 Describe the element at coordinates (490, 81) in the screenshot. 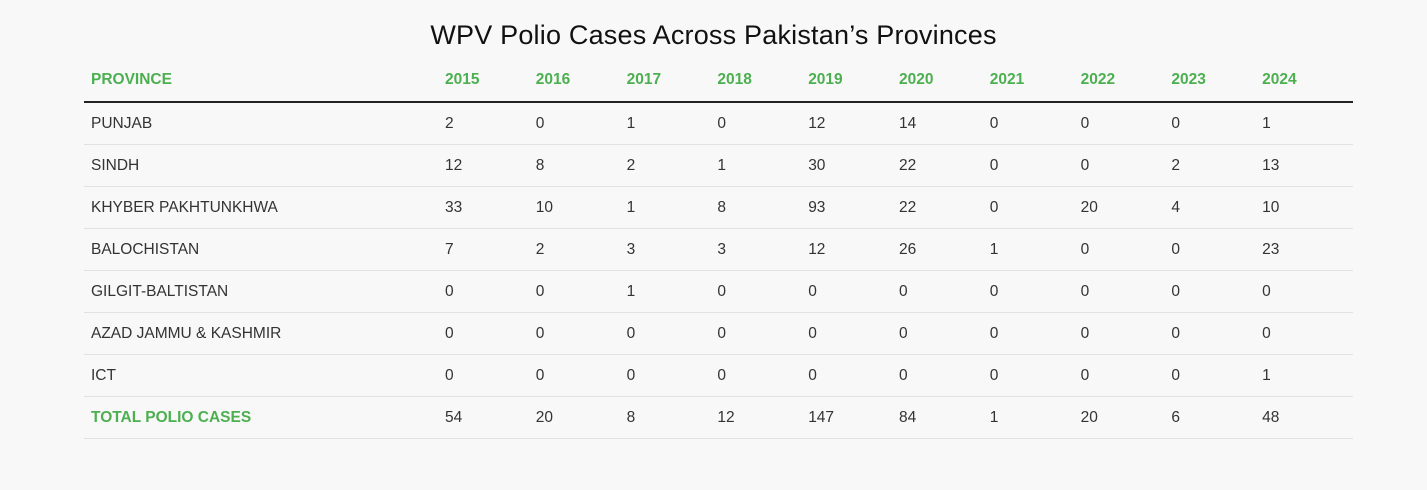

I see `column-header-year: 2015` at that location.